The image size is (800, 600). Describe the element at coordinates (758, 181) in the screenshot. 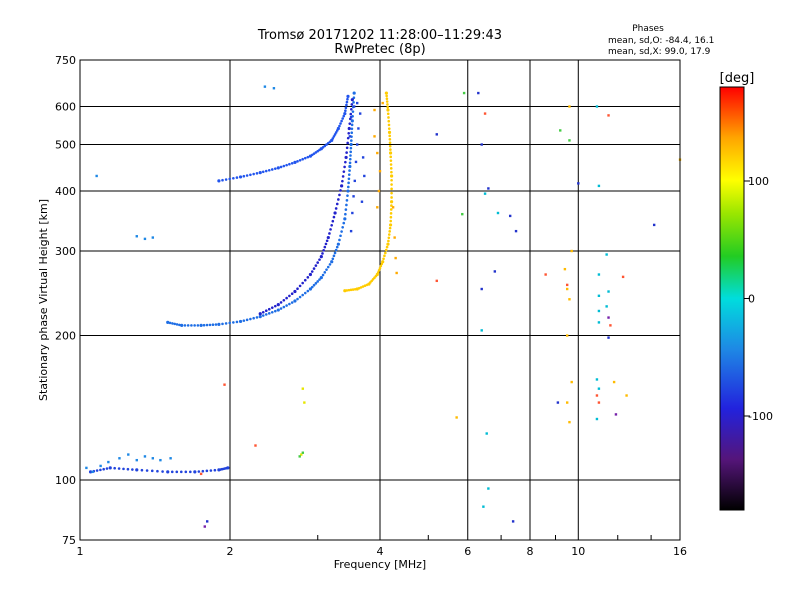

I see `colorbar-tick-label: 100` at that location.